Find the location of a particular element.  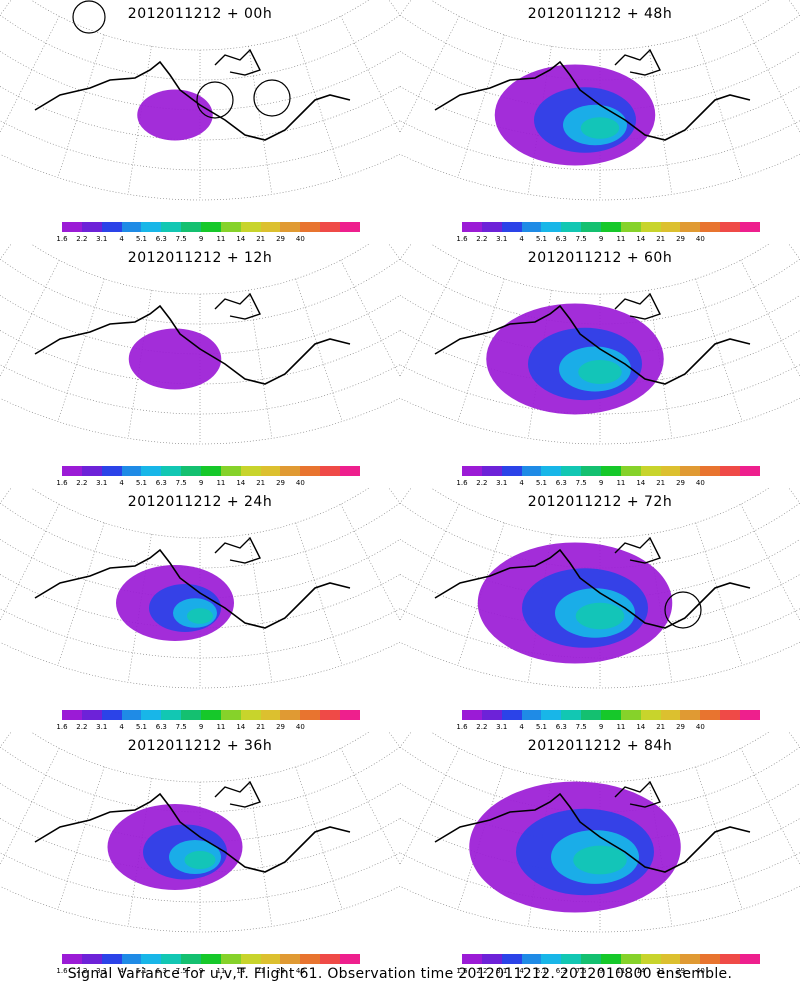

panel-title: 2012011212 + 24h is located at coordinates (200, 502).